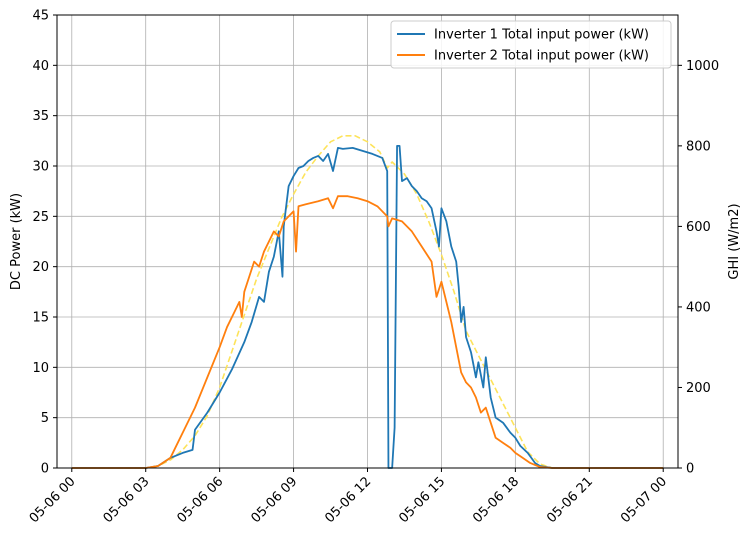  I want to click on x-tick-label: 05-06 12, so click(348, 500).